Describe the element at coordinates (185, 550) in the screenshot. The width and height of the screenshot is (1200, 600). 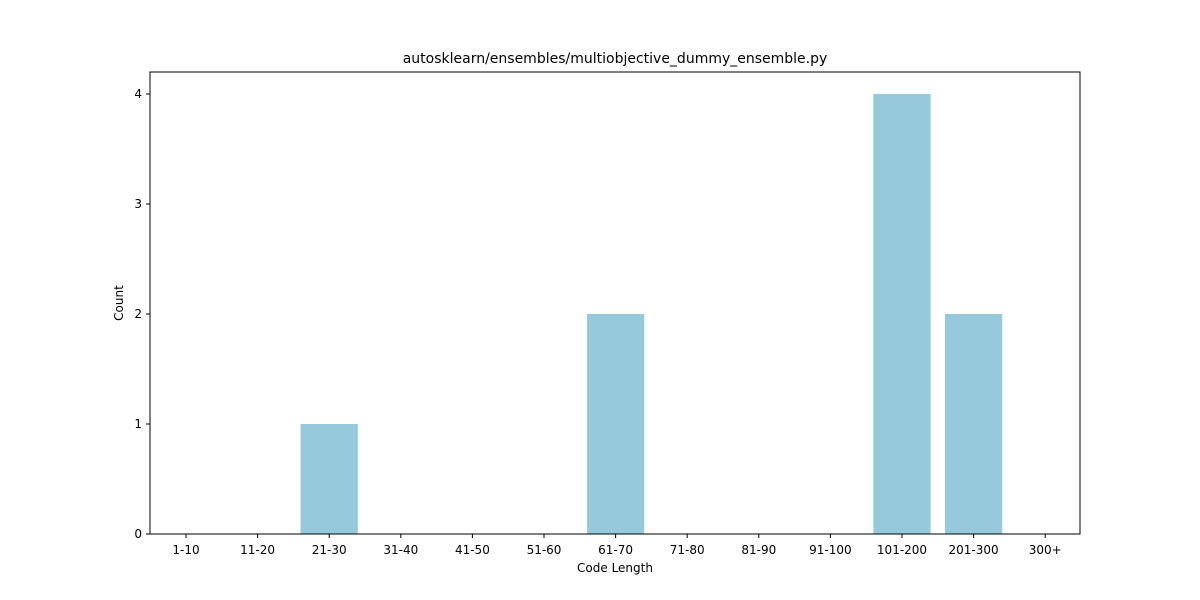
I see `x-tick-label: 1-10` at that location.